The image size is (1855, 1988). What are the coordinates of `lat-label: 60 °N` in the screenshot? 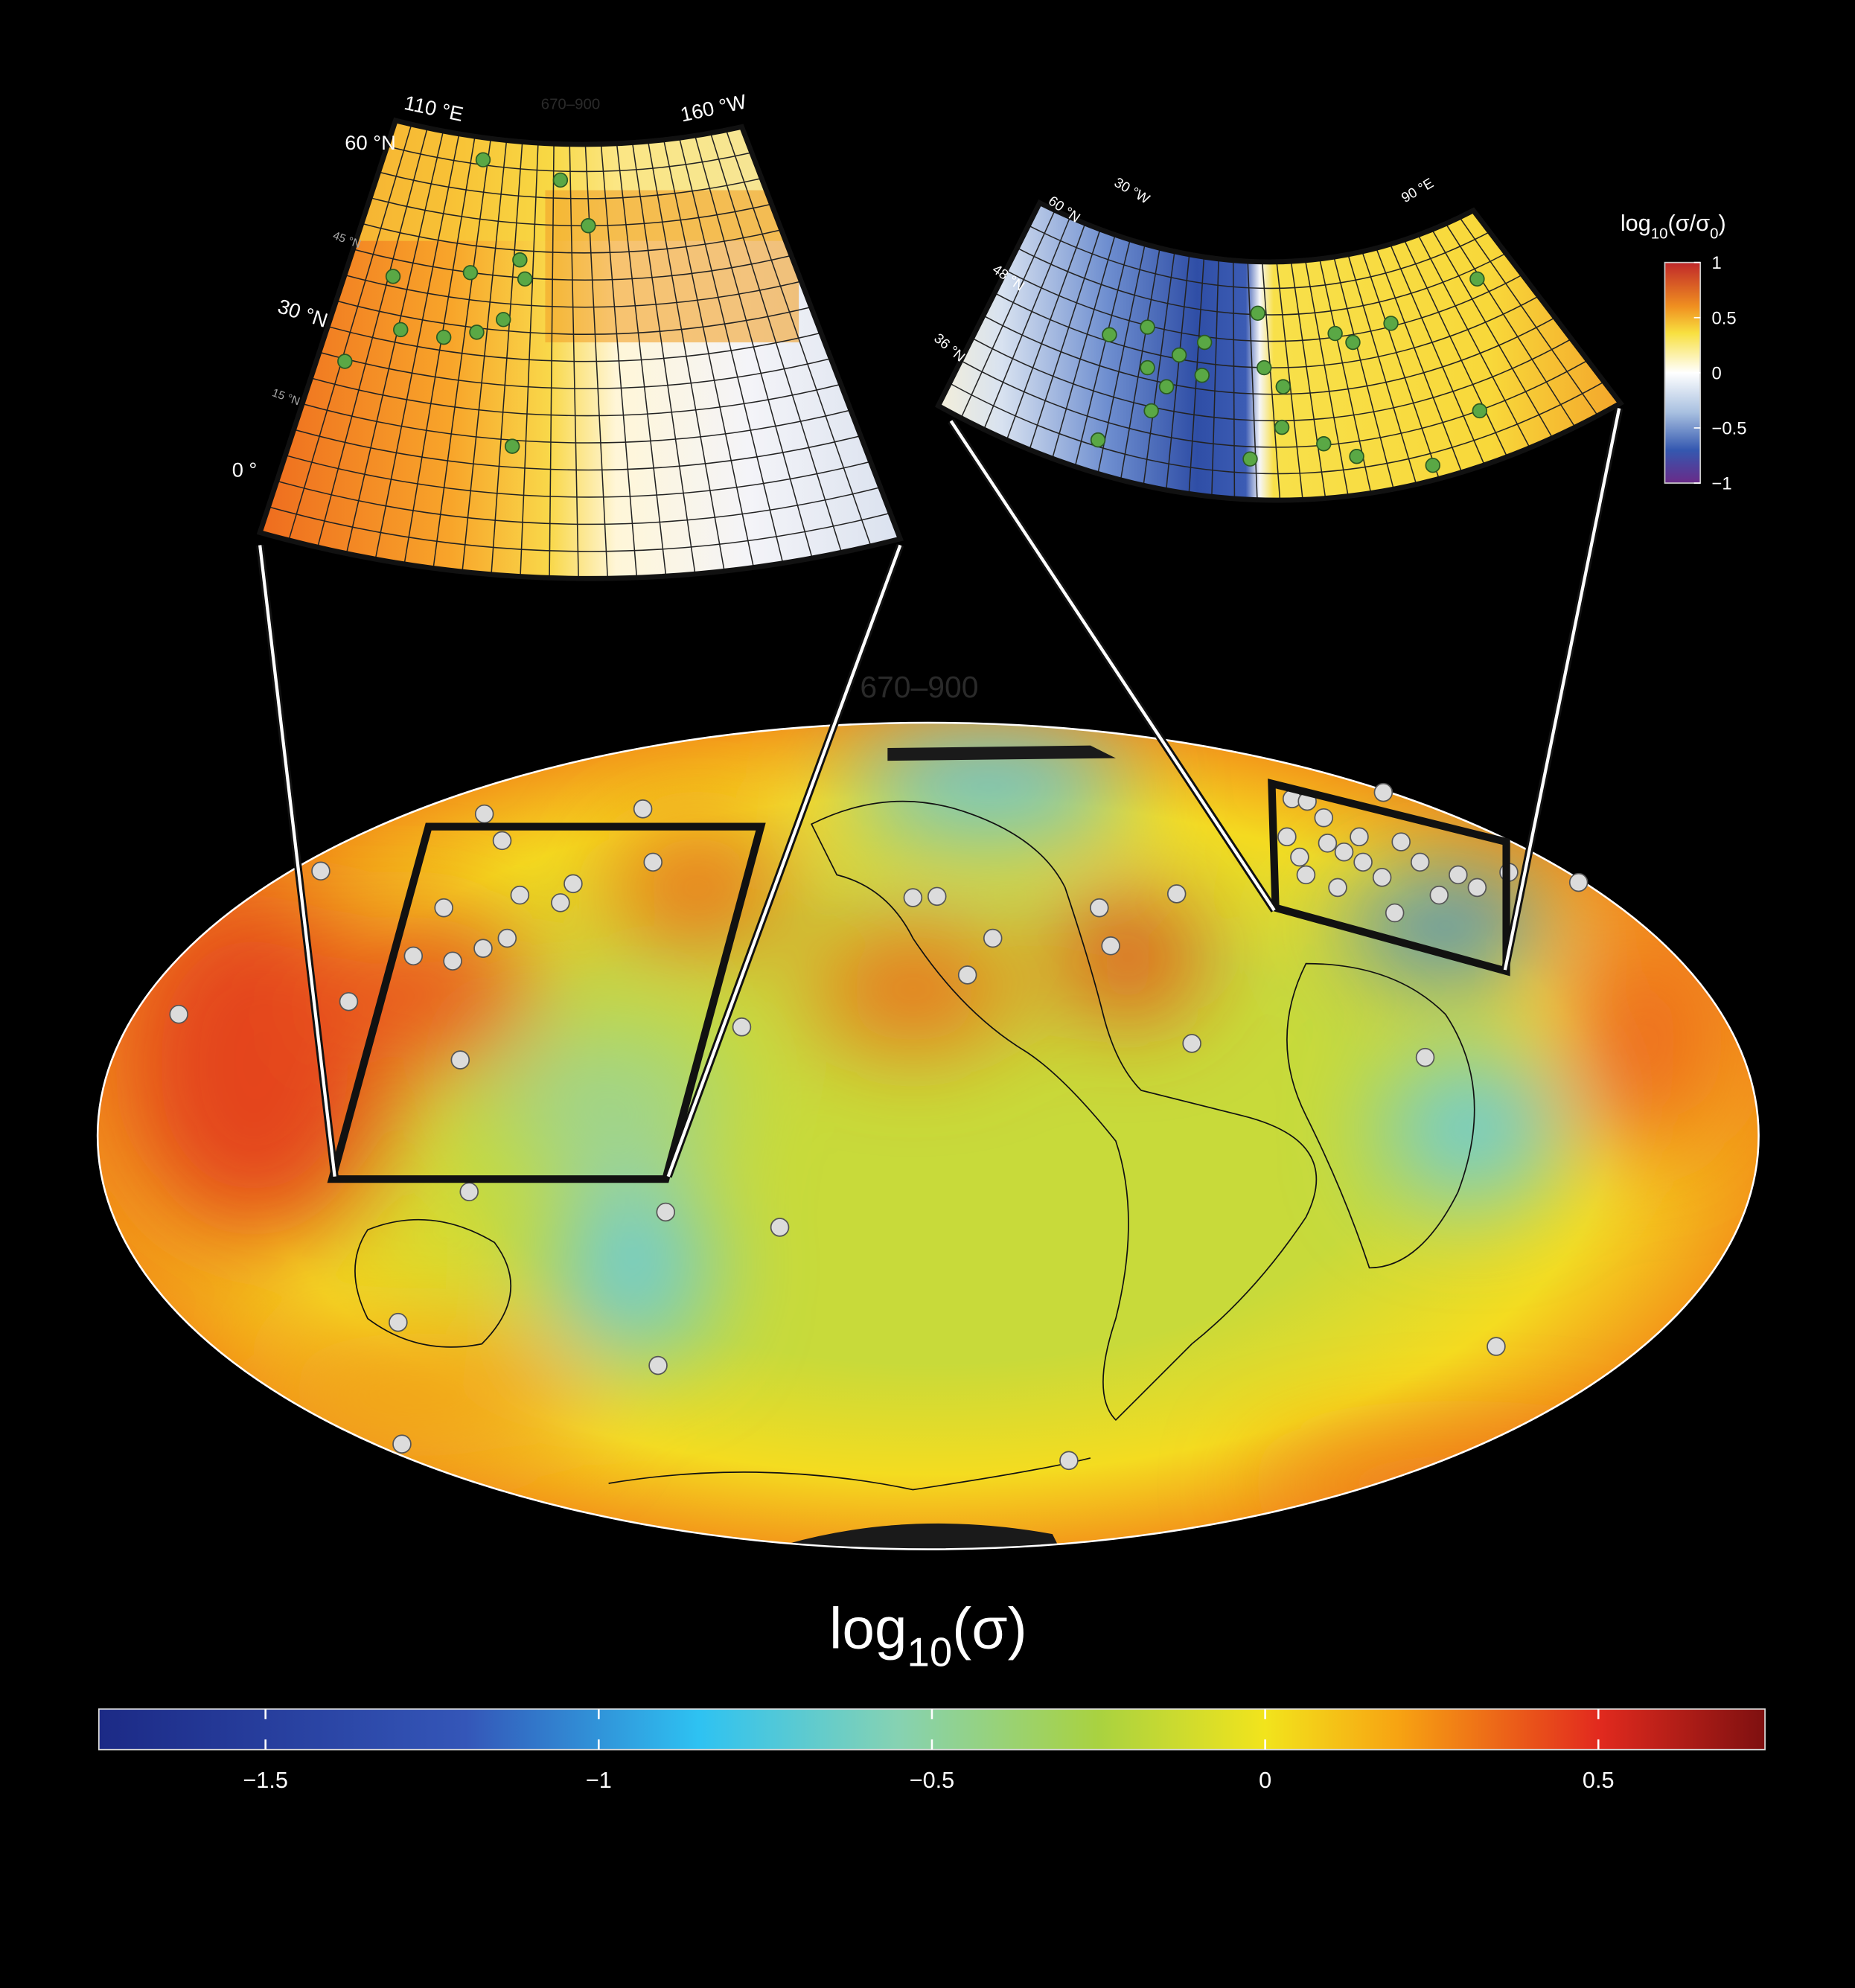 It's located at (370, 142).